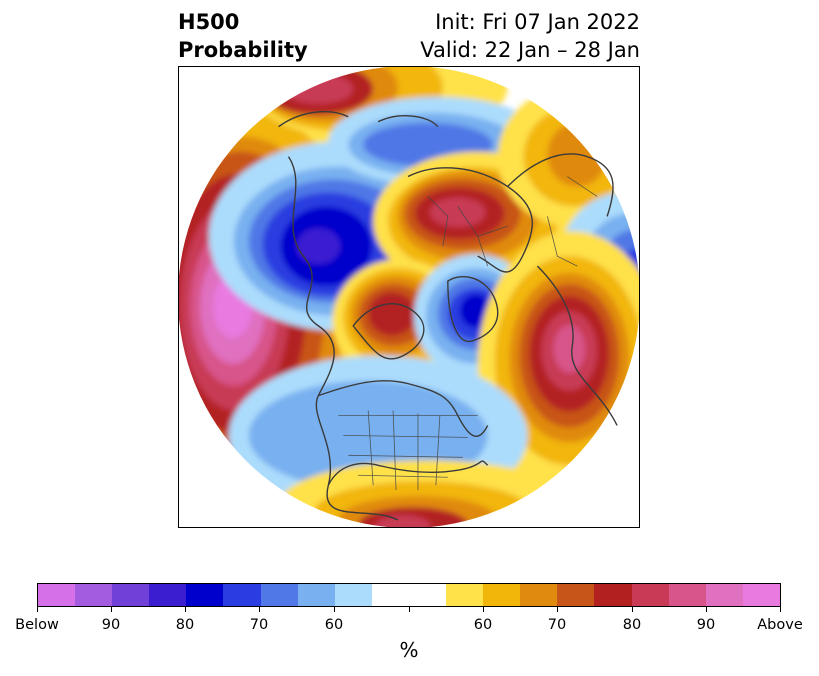 Image resolution: width=819 pixels, height=676 pixels. Describe the element at coordinates (37, 625) in the screenshot. I see `colorbar-label-below: Below` at that location.